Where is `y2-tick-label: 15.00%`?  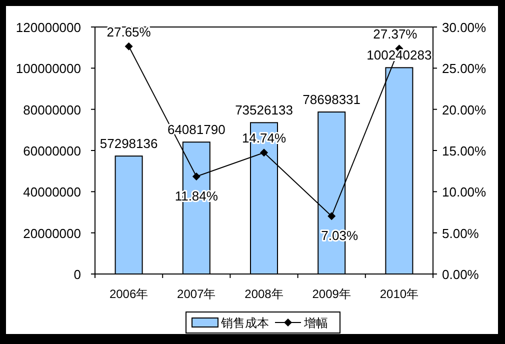 y2-tick-label: 15.00% is located at coordinates (464, 151).